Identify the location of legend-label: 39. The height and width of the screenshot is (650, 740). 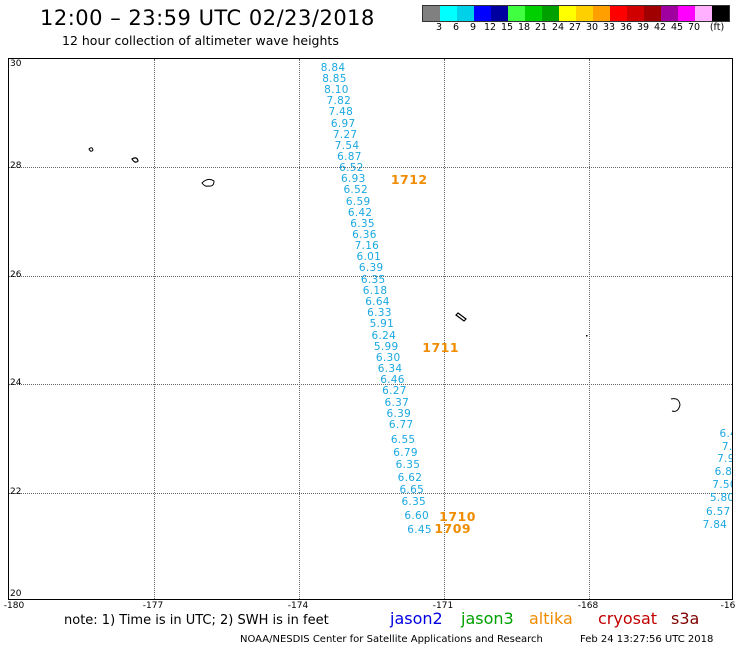
(643, 27).